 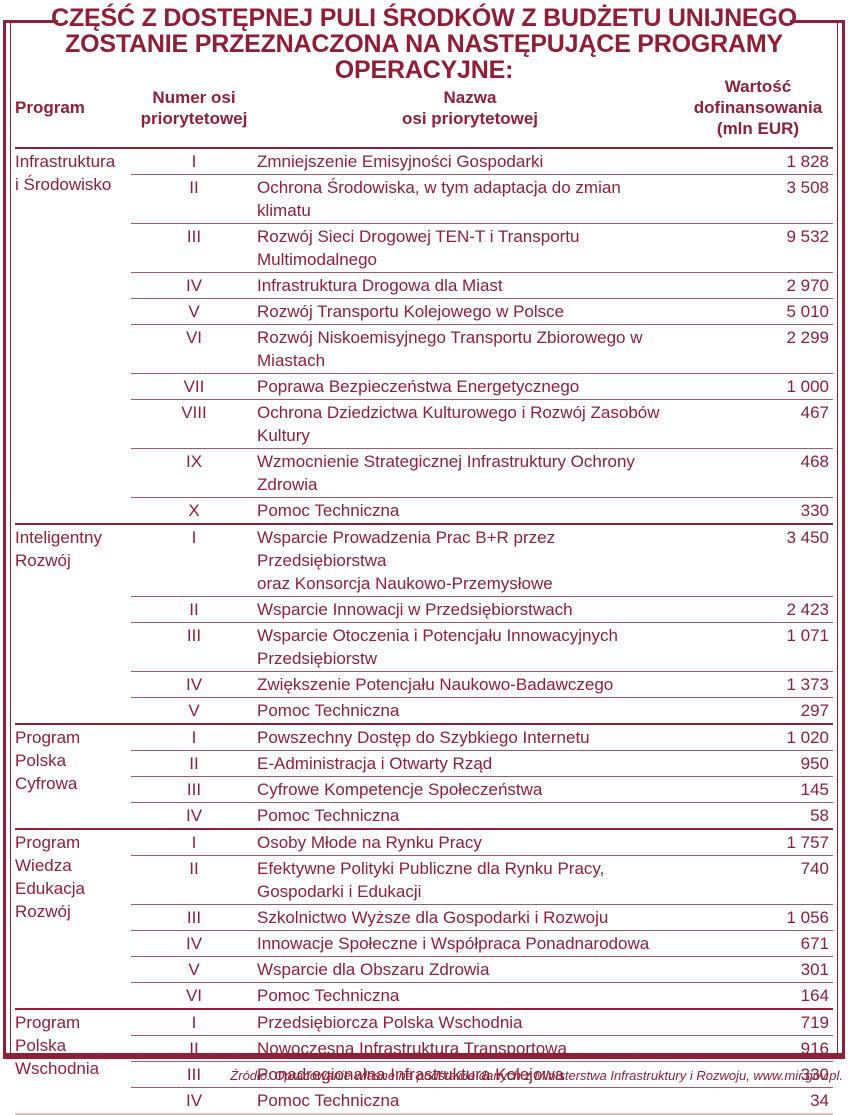 I want to click on funding-value: 5 010, so click(x=758, y=311).